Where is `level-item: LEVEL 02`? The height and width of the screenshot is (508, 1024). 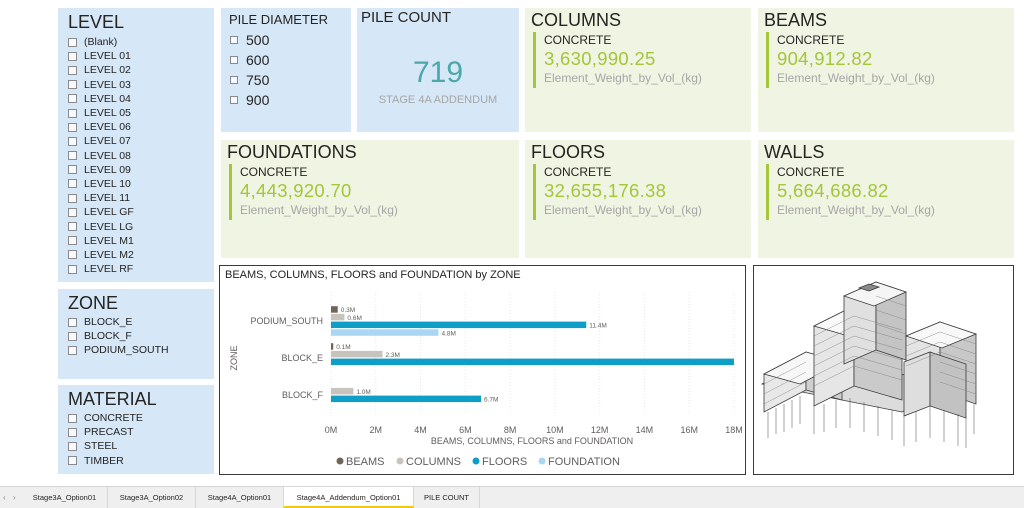 level-item: LEVEL 02 is located at coordinates (101, 70).